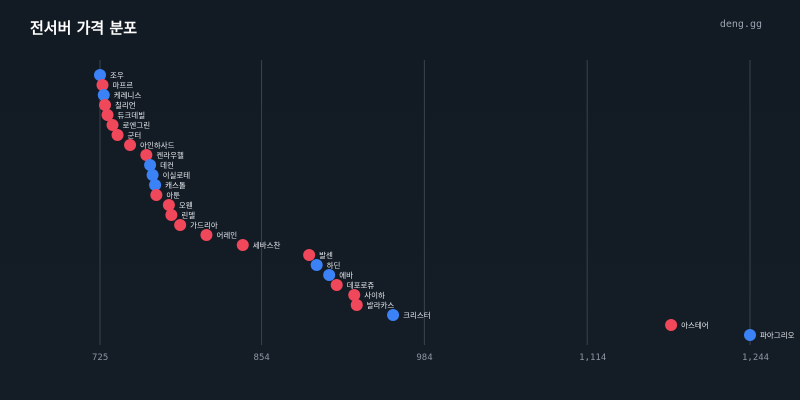 This screenshot has height=400, width=800. Describe the element at coordinates (267, 245) in the screenshot. I see `point-label: 세바스찬` at that location.